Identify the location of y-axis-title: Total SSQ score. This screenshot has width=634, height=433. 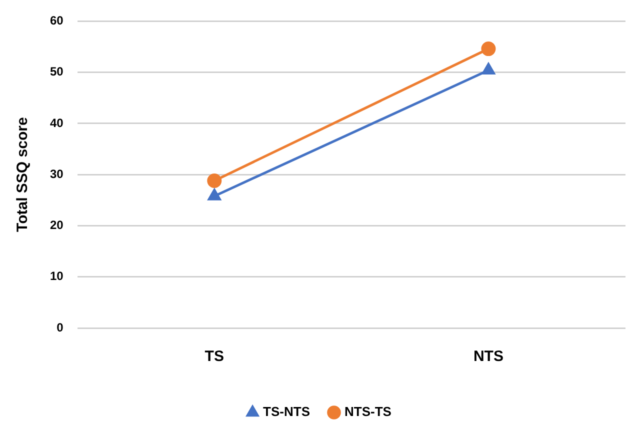
(23, 174).